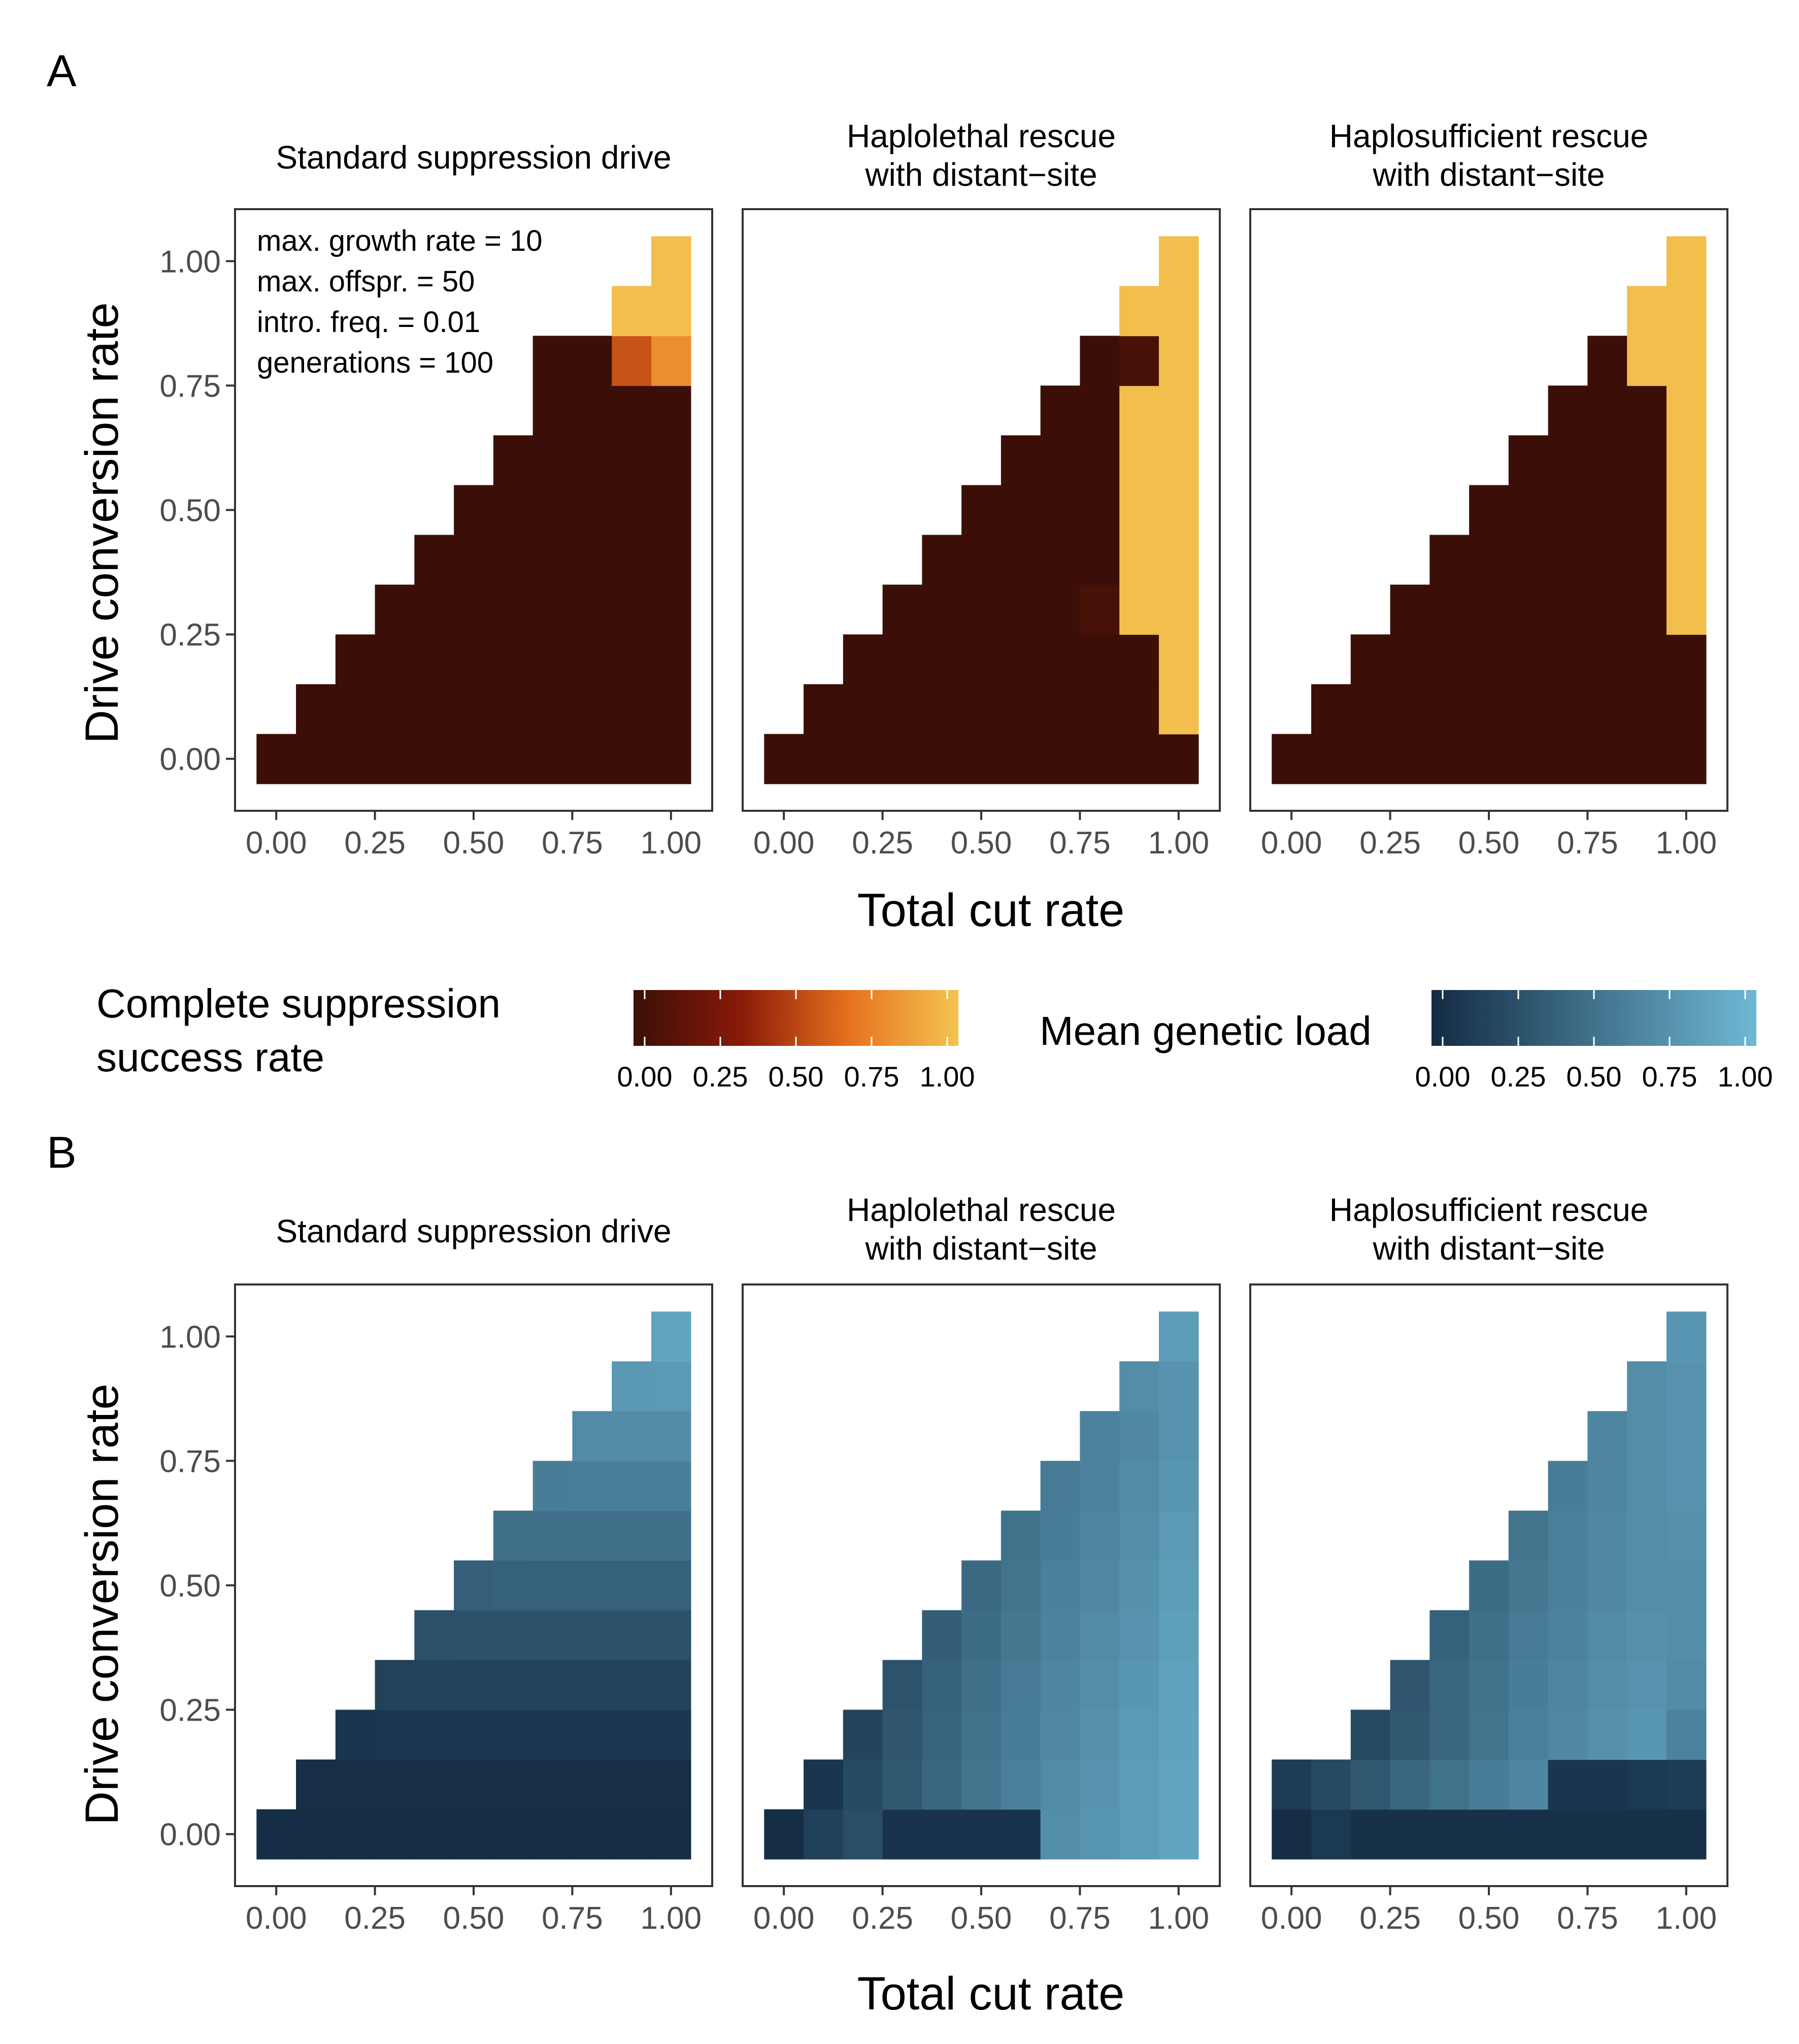  I want to click on annotation-line-3: intro. freq. = 0.01, so click(368, 322).